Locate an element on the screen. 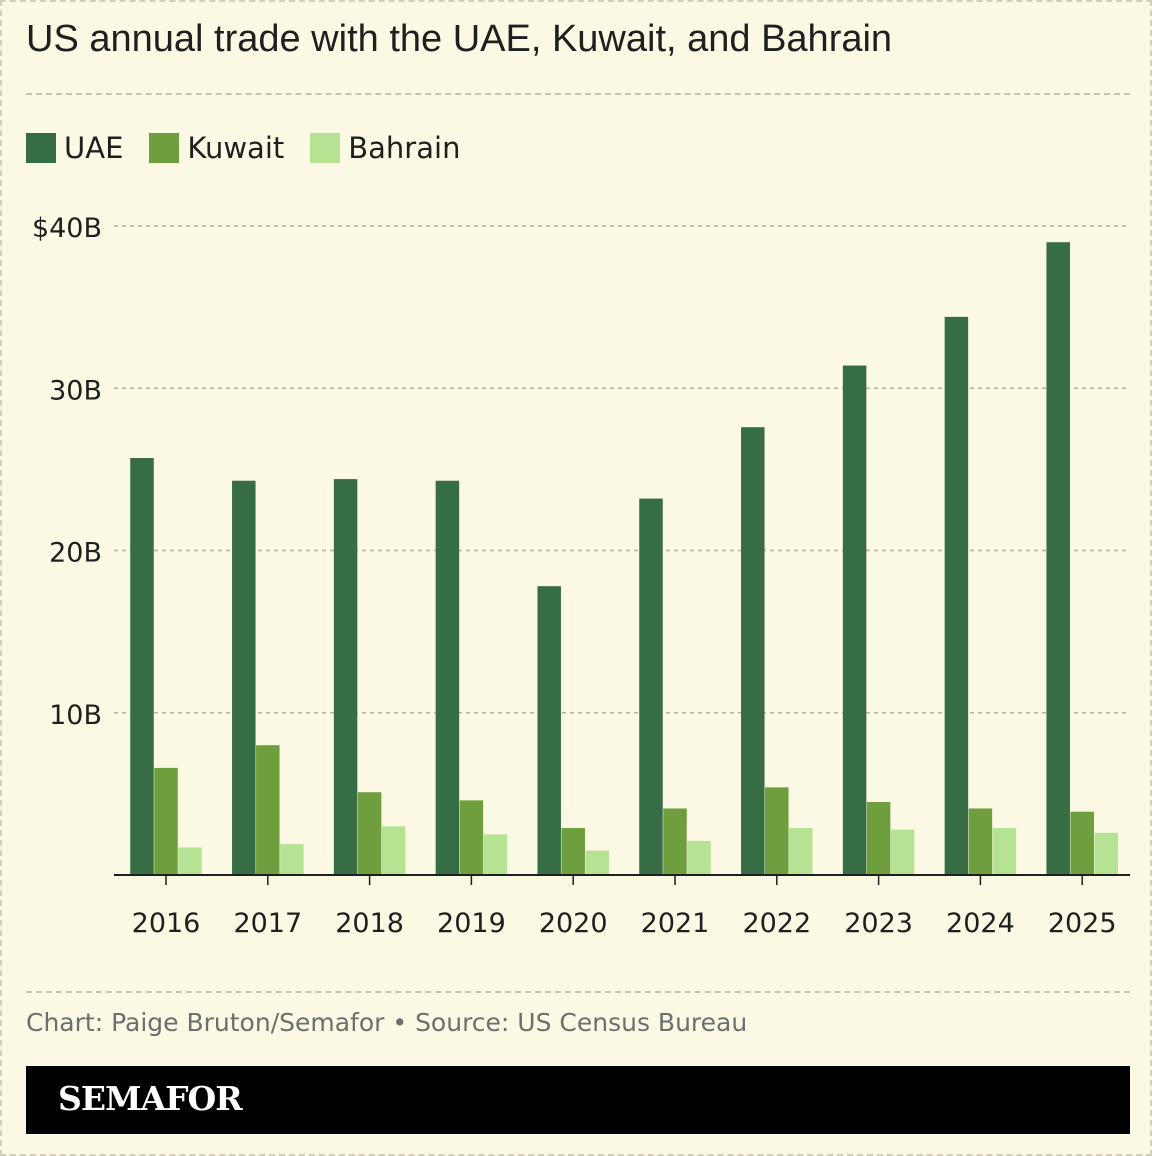 The image size is (1152, 1156). legend-item-uae: UAE is located at coordinates (74, 148).